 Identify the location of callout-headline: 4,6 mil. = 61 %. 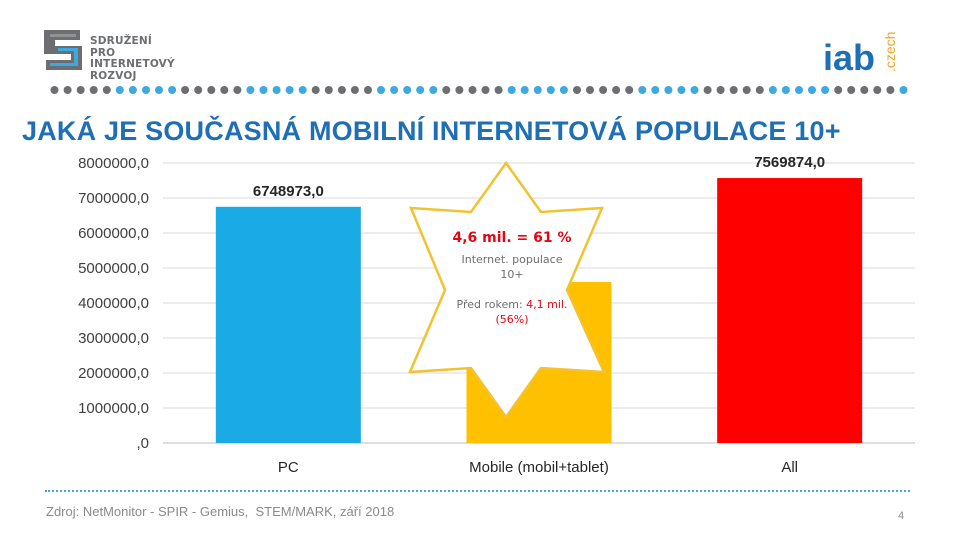
(512, 238).